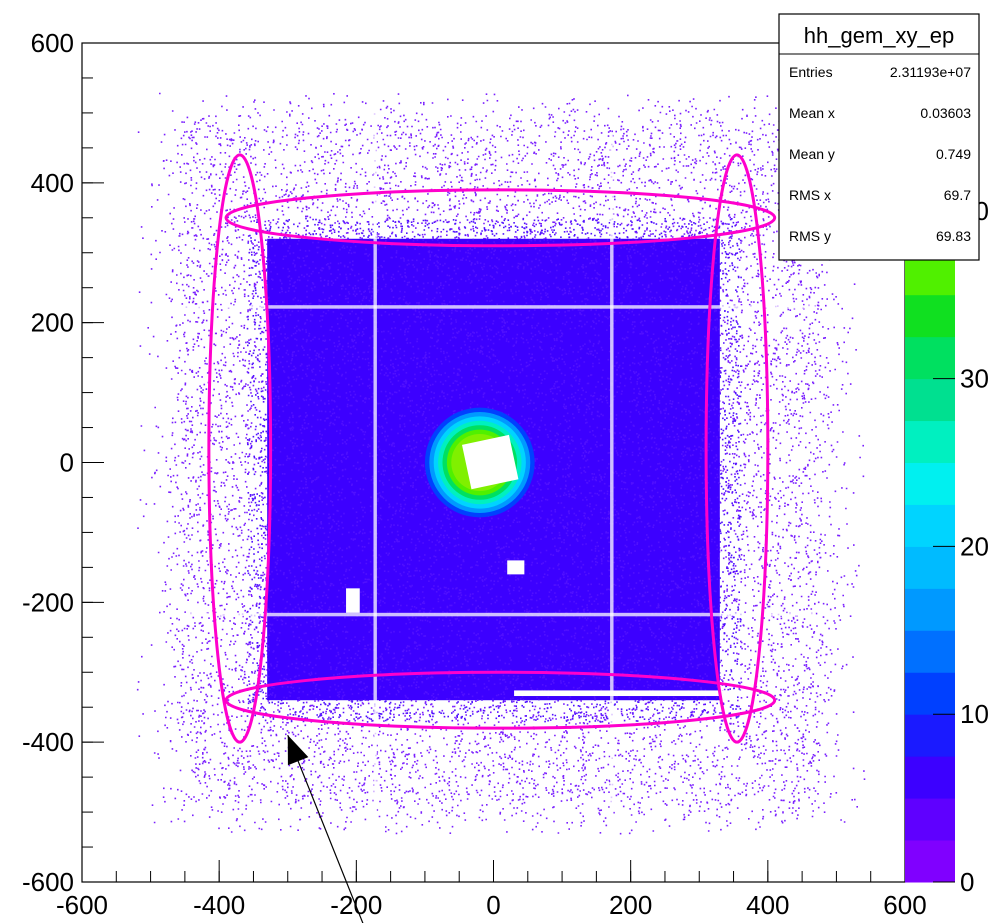 The image size is (1001, 923). Describe the element at coordinates (298, 750) in the screenshot. I see `annotation-arrow-head` at that location.